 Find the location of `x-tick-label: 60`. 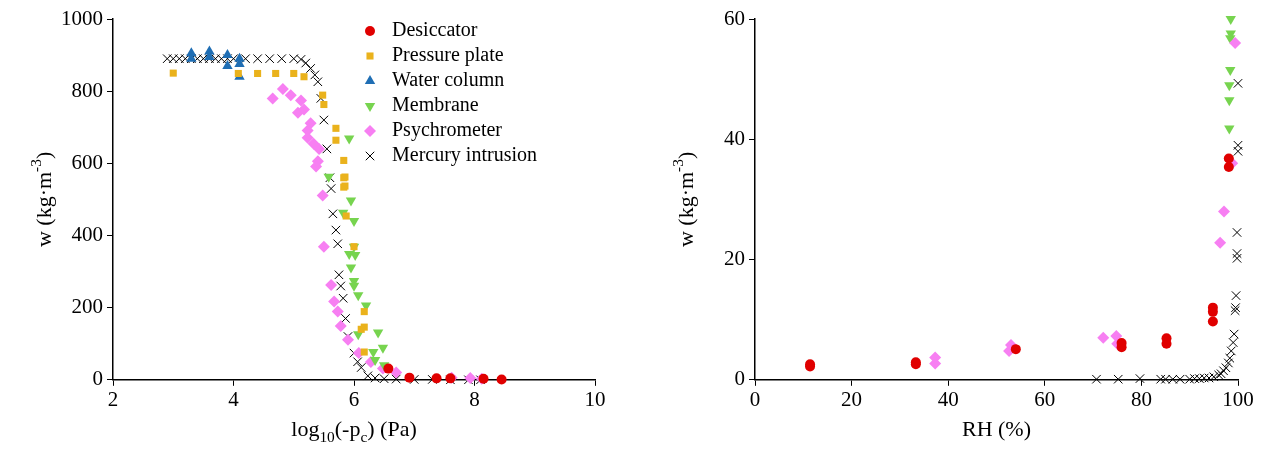

x-tick-label: 60 is located at coordinates (1045, 398).